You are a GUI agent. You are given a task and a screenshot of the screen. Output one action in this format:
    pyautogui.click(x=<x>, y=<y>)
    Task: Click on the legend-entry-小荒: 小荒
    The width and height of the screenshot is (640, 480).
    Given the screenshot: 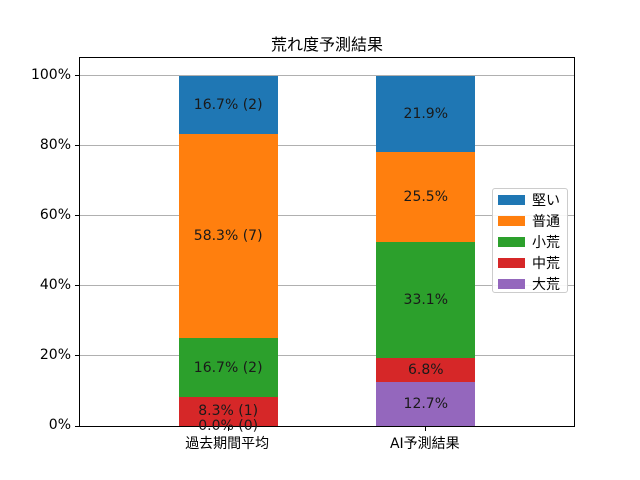 What is the action you would take?
    pyautogui.click(x=530, y=241)
    